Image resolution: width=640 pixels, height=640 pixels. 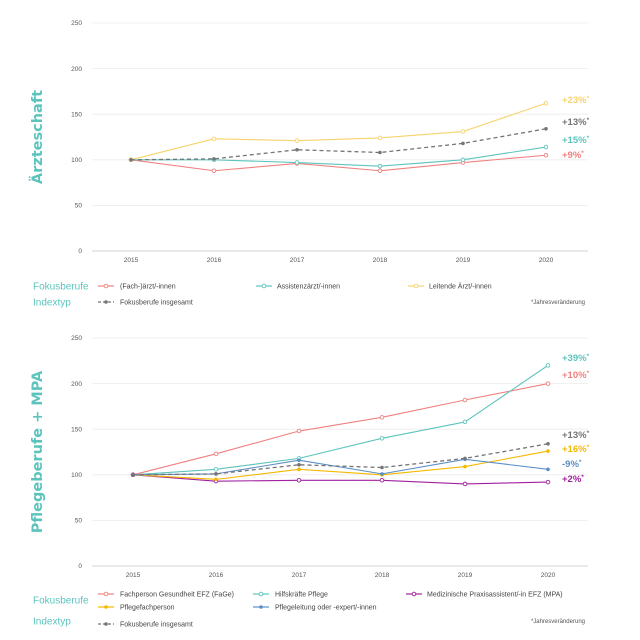 What do you see at coordinates (463, 260) in the screenshot?
I see `x-tick-label: 2019` at bounding box center [463, 260].